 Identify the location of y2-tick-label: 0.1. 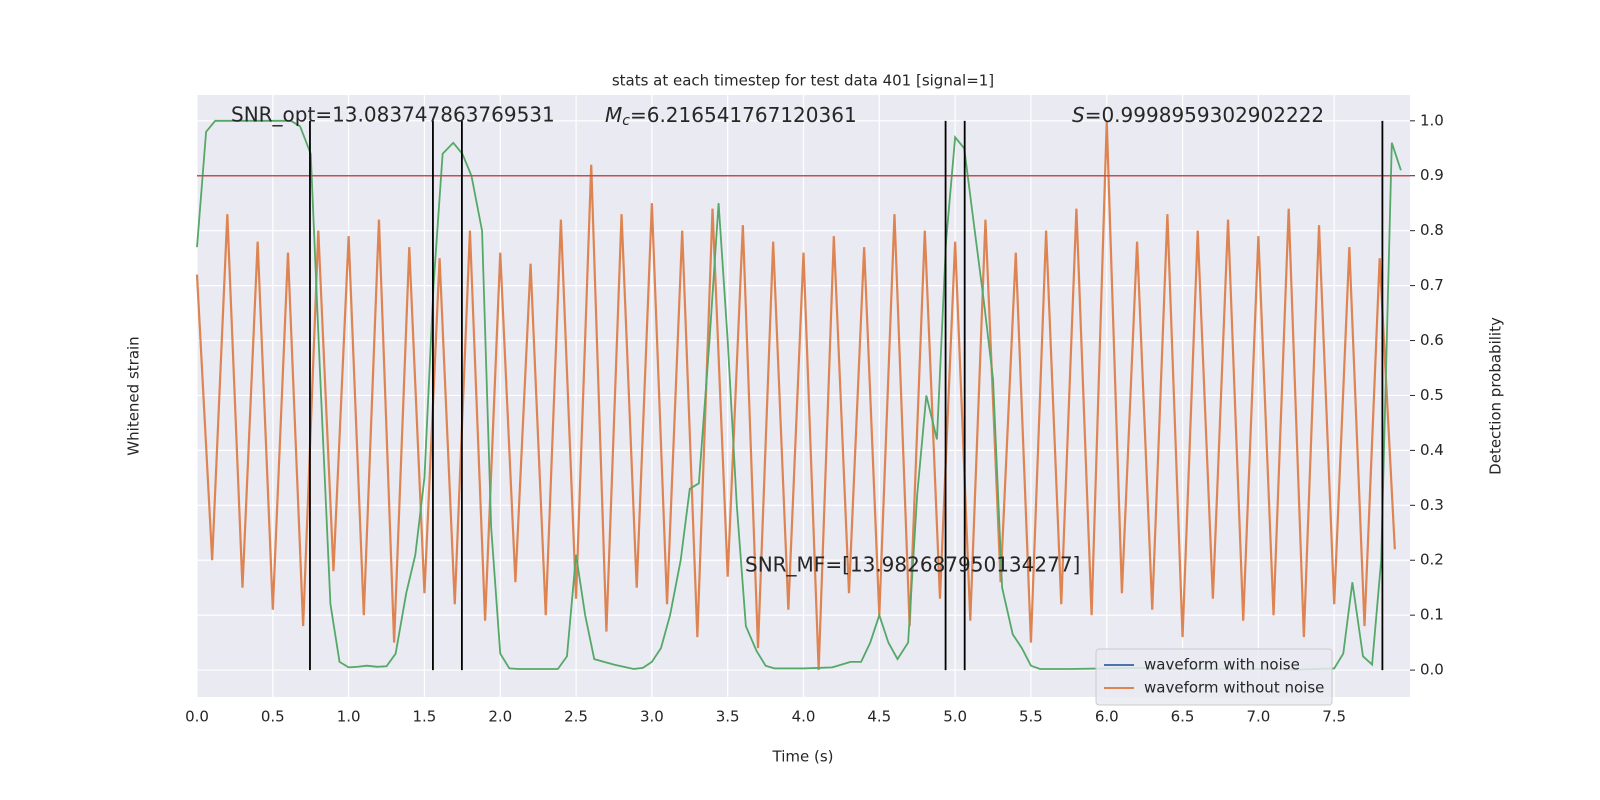
(1432, 615).